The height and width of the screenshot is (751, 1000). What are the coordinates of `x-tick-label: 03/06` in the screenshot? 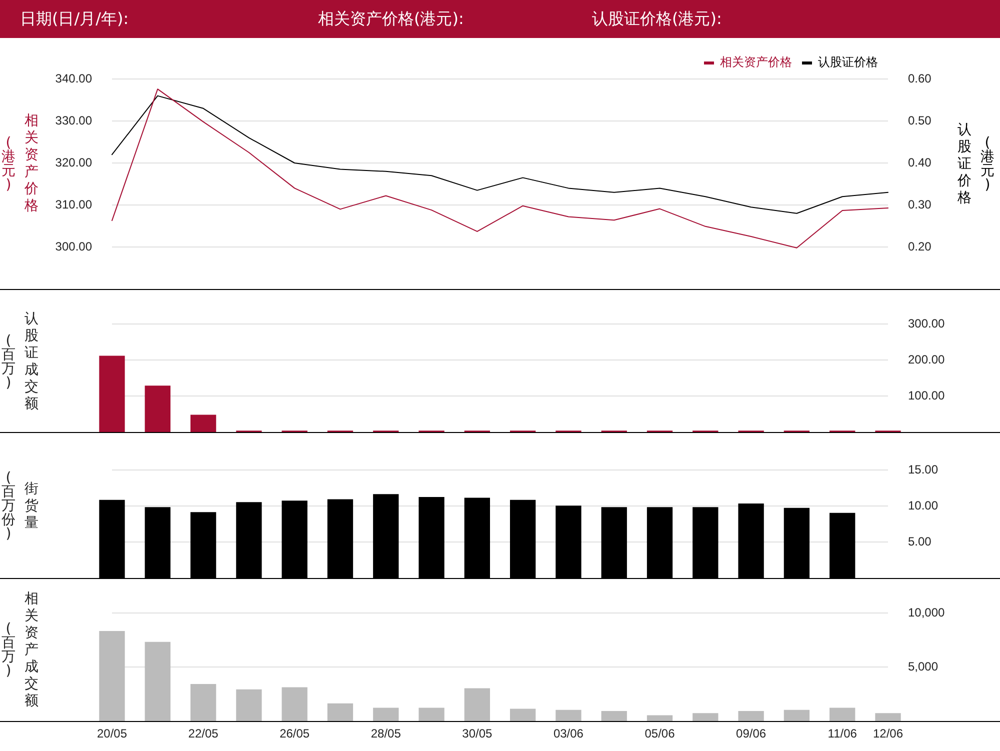 It's located at (568, 733).